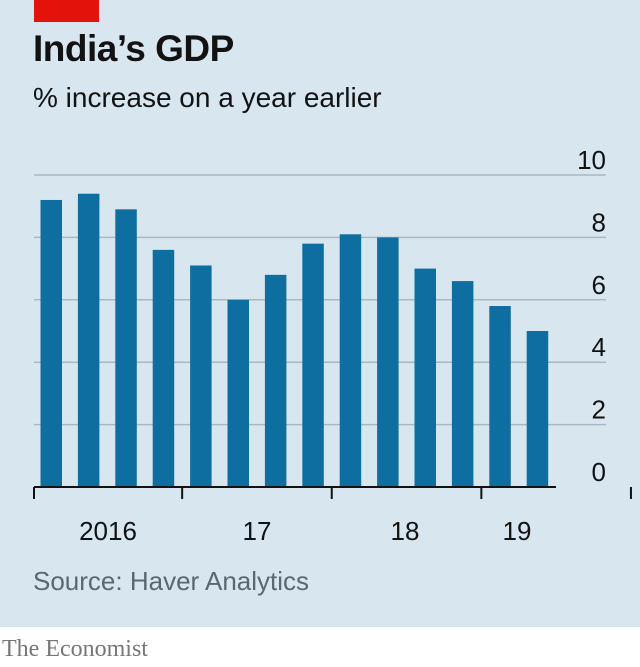 This screenshot has height=667, width=640. What do you see at coordinates (517, 531) in the screenshot?
I see `x-tick-label: 19` at bounding box center [517, 531].